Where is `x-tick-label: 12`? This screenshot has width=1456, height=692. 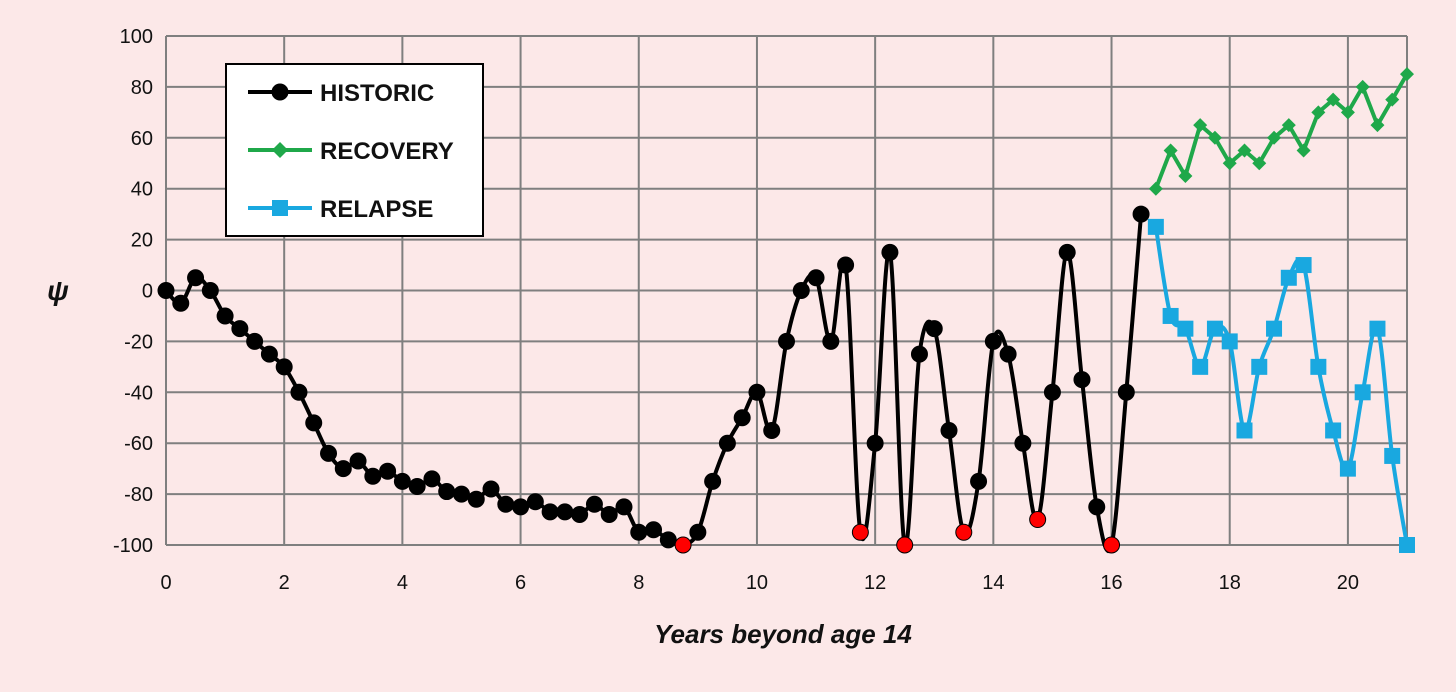 x-tick-label: 12 is located at coordinates (875, 583).